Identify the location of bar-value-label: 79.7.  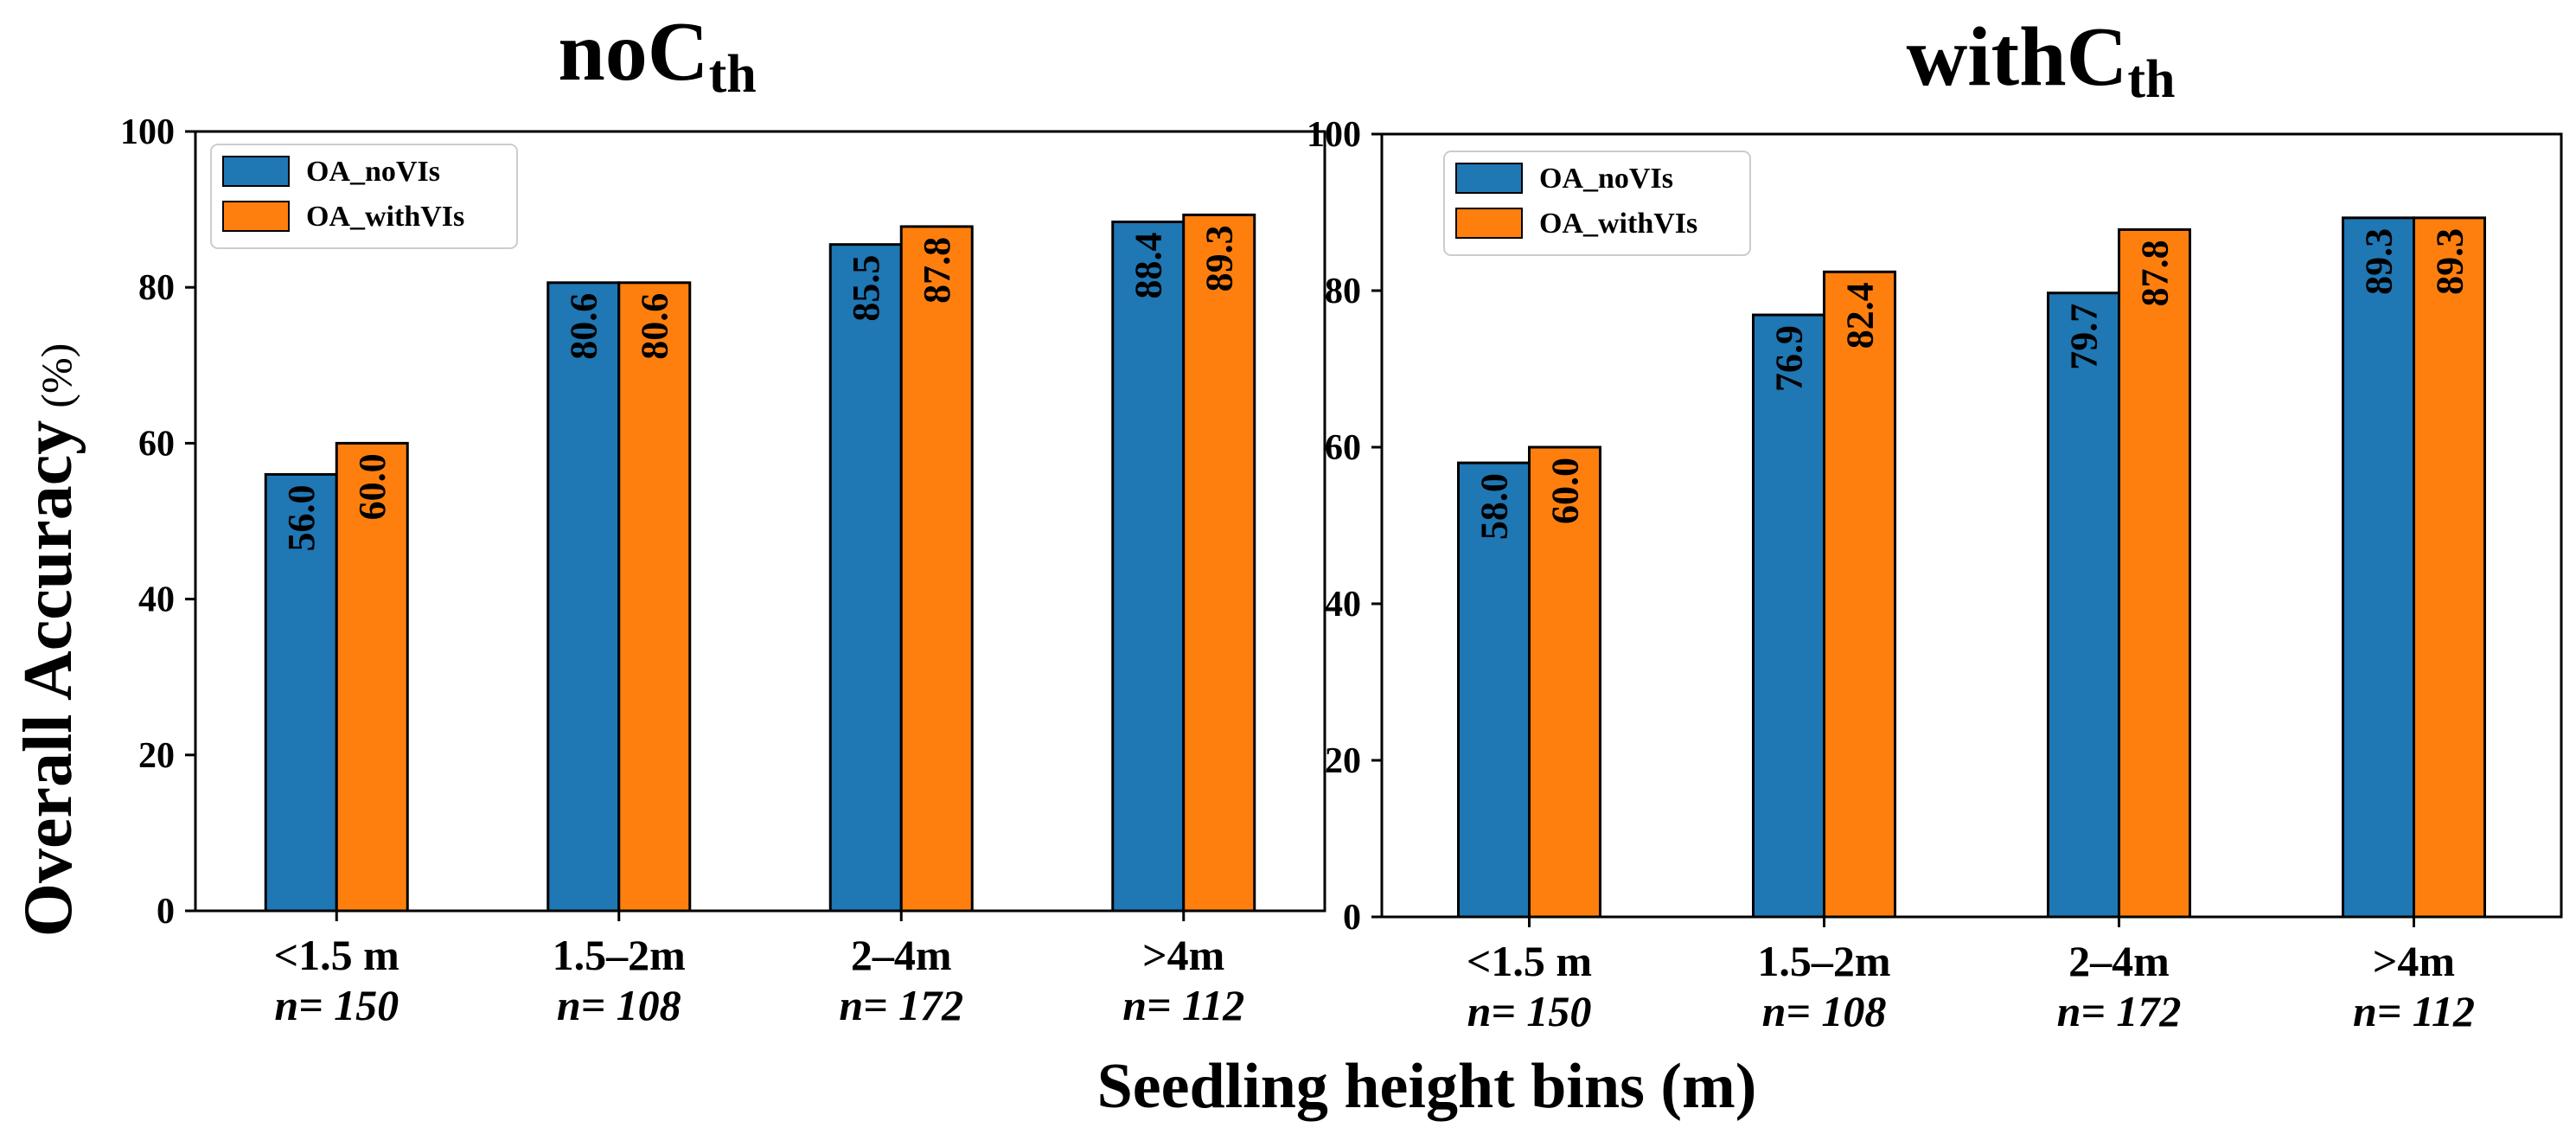
(2085, 337).